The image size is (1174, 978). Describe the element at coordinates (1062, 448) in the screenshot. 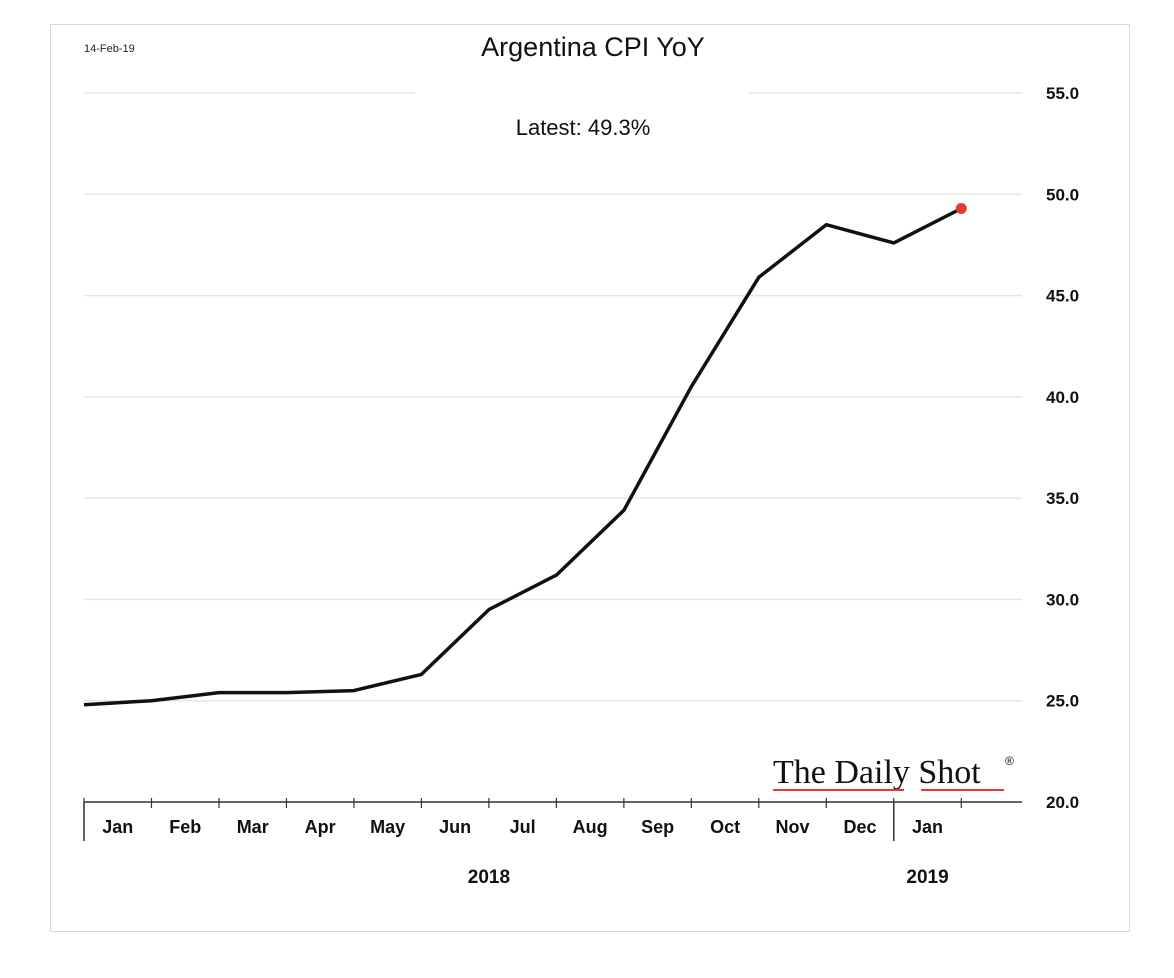

I see `y-axis: 55.0 50.0 45.0 40.0 35.0 30.0 25.0 20.0` at that location.